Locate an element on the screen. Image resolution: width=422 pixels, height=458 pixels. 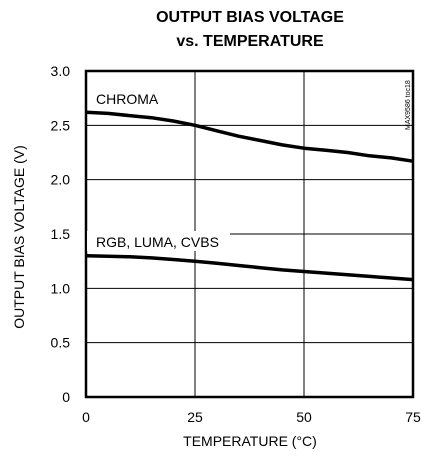
rgb-label-bg is located at coordinates (158, 241).